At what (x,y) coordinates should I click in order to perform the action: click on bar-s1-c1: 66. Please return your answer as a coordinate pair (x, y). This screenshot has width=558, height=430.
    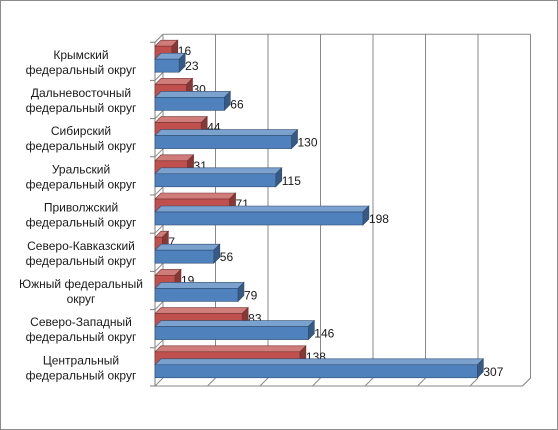
    Looking at the image, I should click on (199, 100).